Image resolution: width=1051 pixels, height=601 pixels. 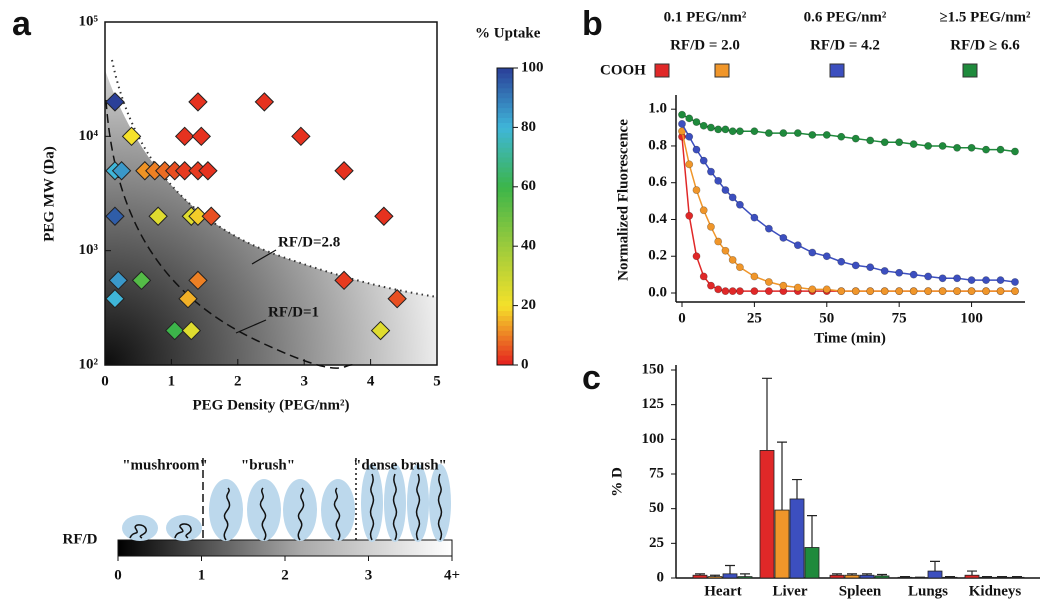 What do you see at coordinates (89, 21) in the screenshot?
I see `y-tick-label: 10⁵` at bounding box center [89, 21].